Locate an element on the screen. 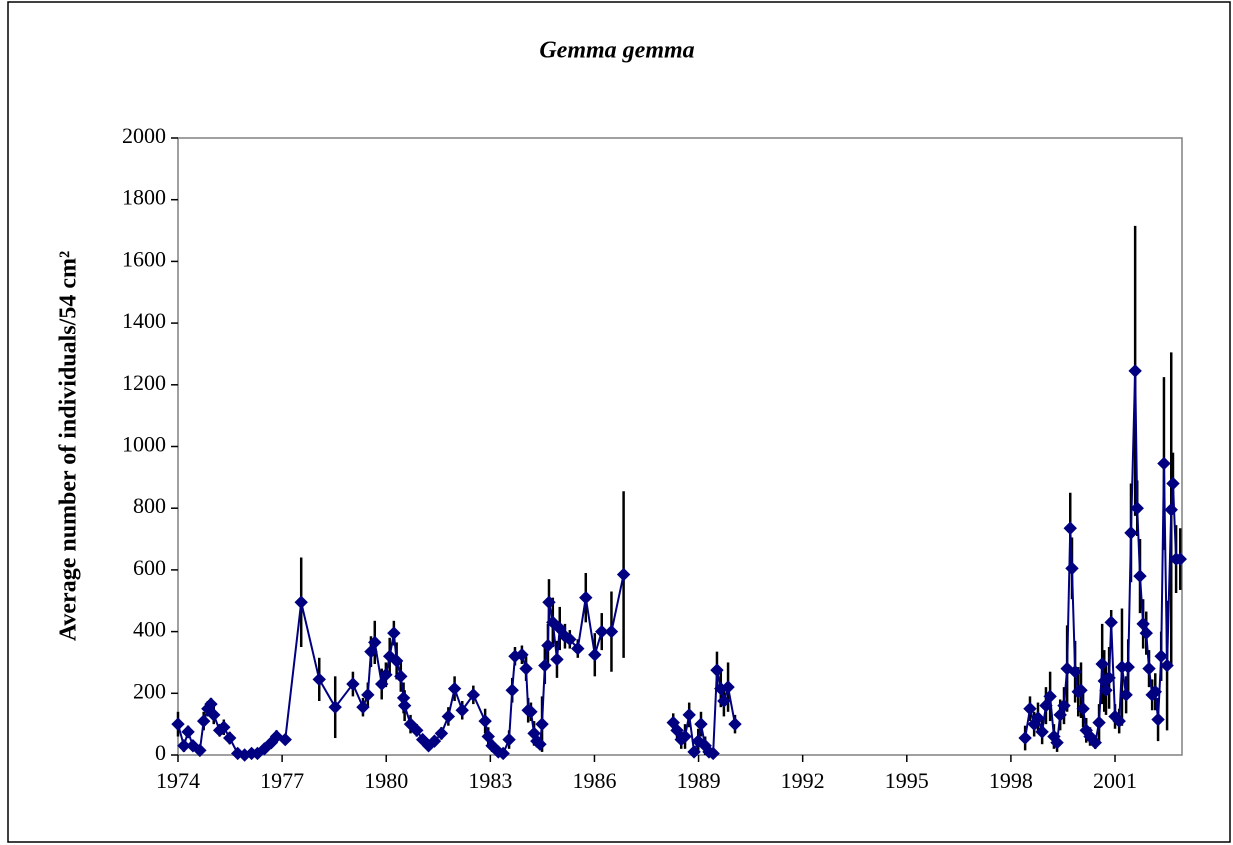  y-tick-label: 400 is located at coordinates (149, 629).